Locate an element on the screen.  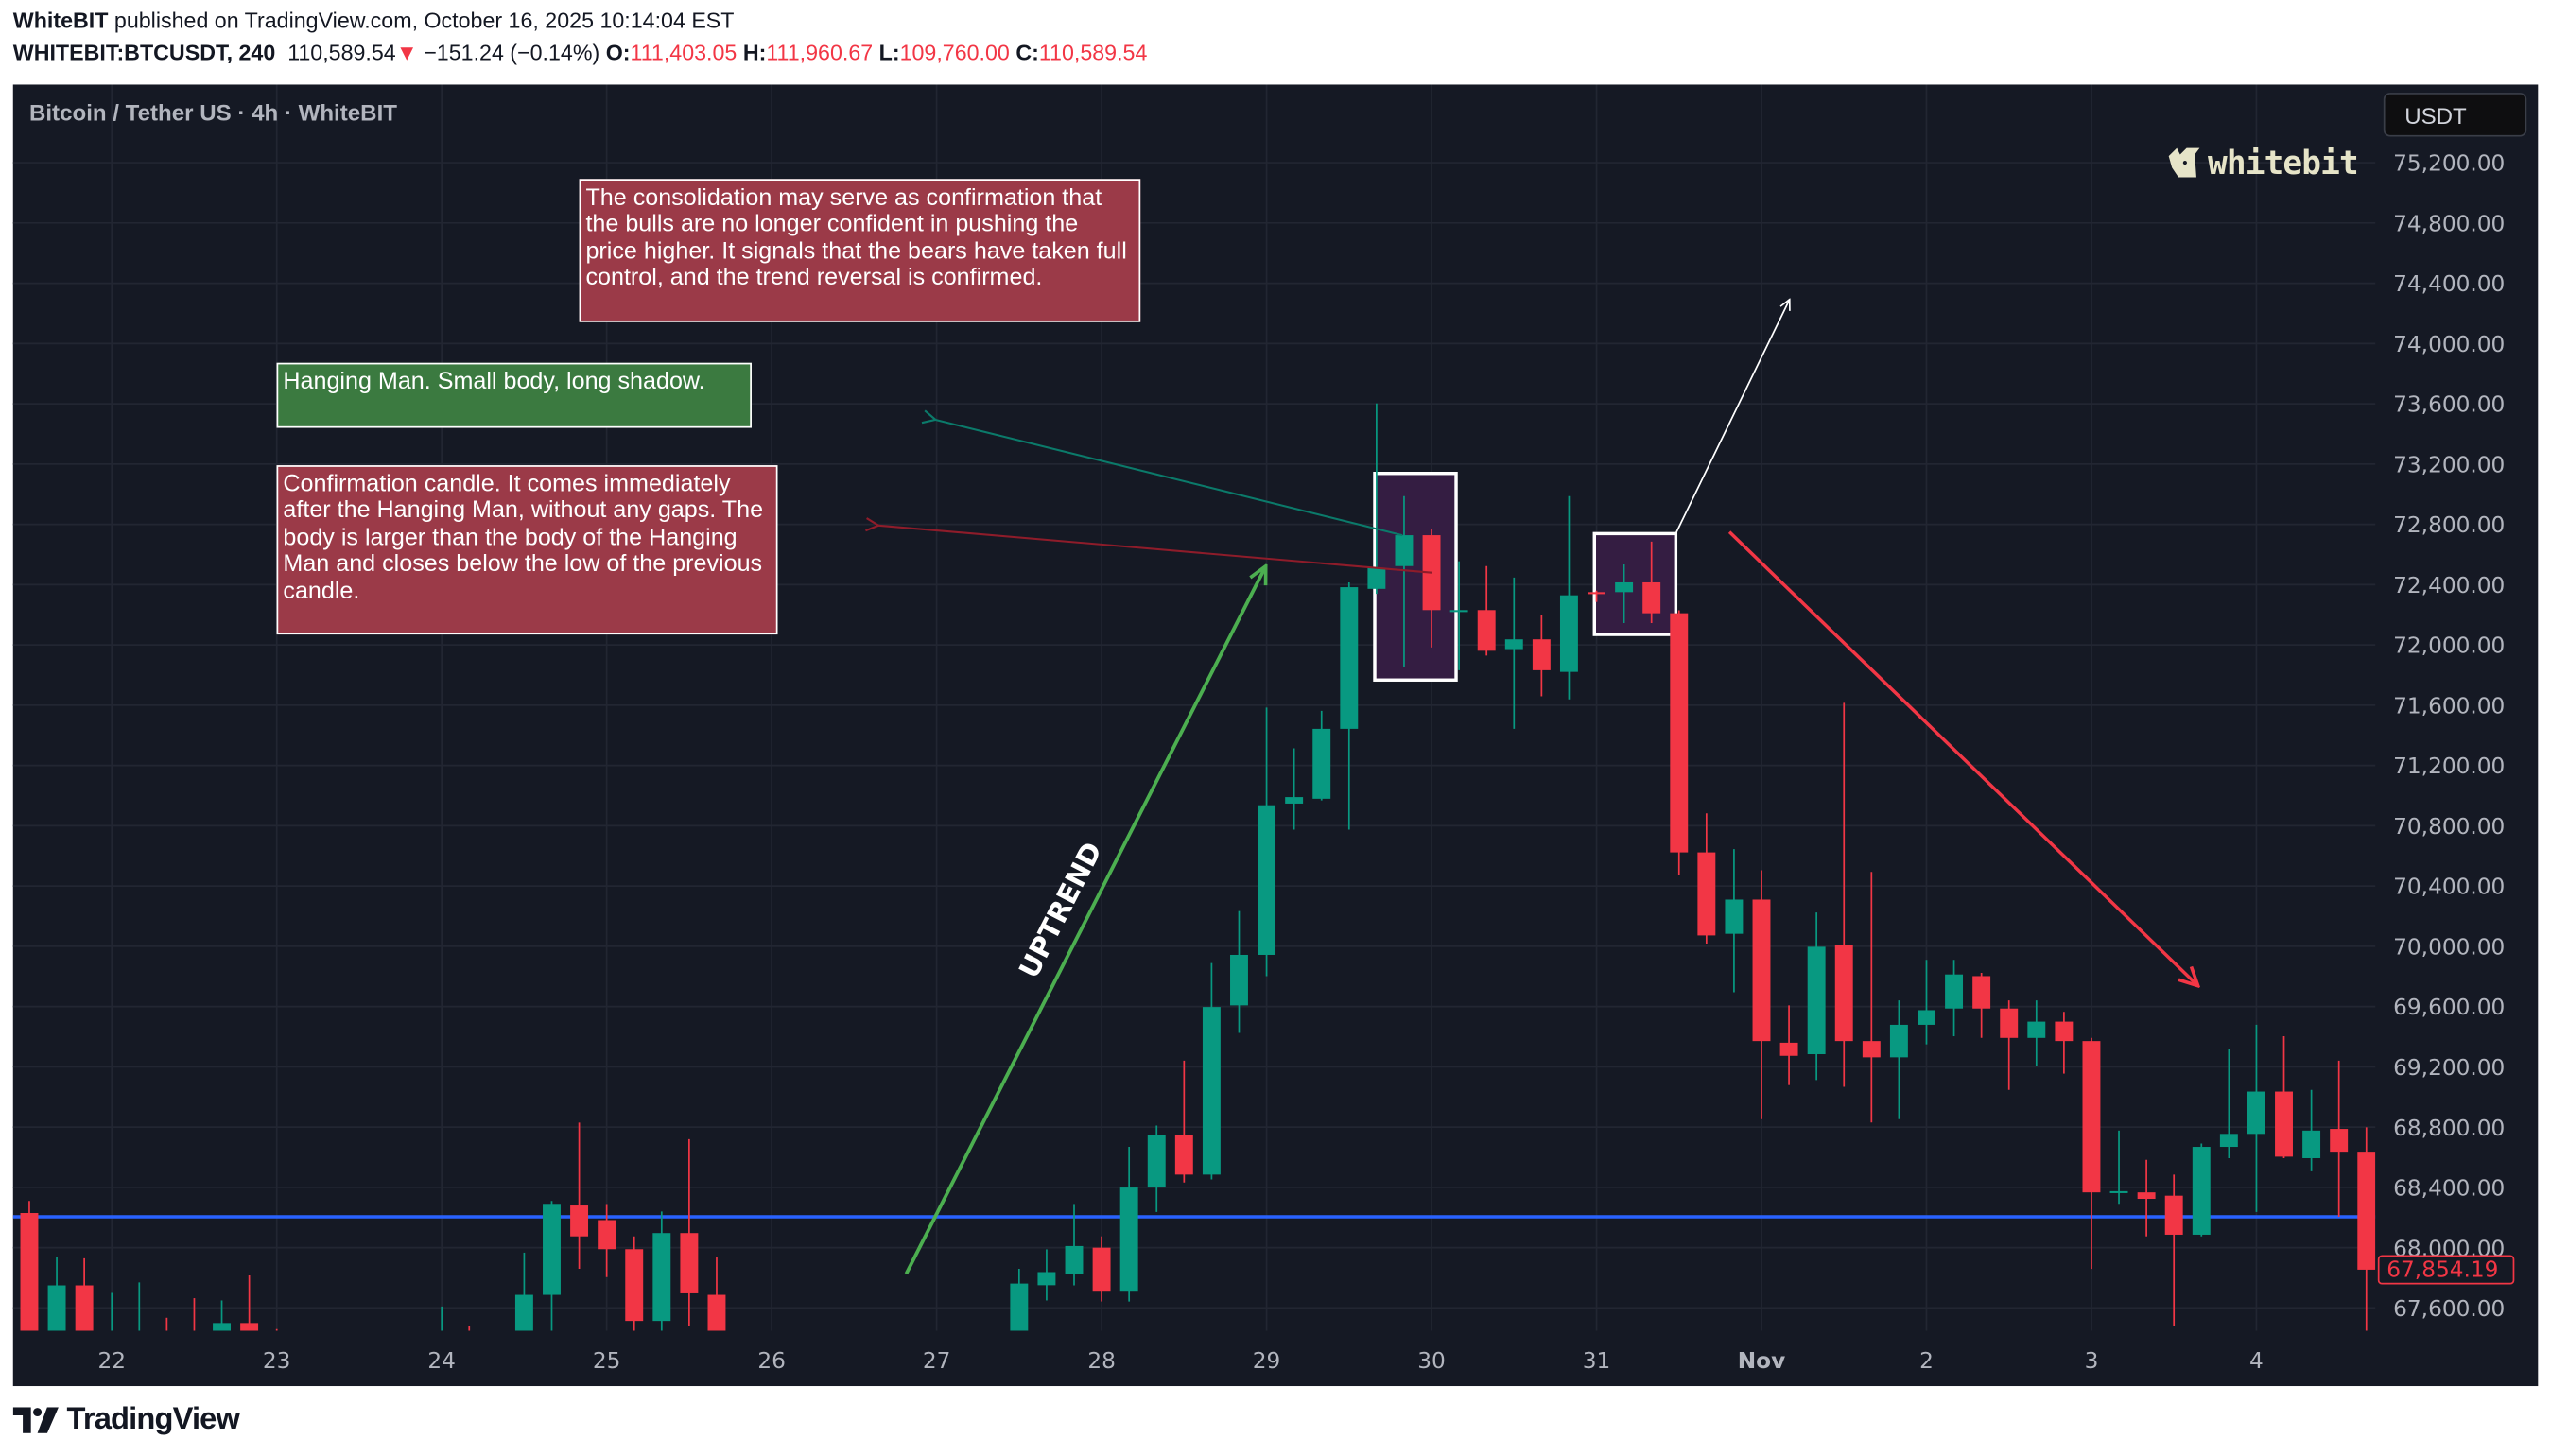
hanging-man-pointer-arrow is located at coordinates (1169, 478).